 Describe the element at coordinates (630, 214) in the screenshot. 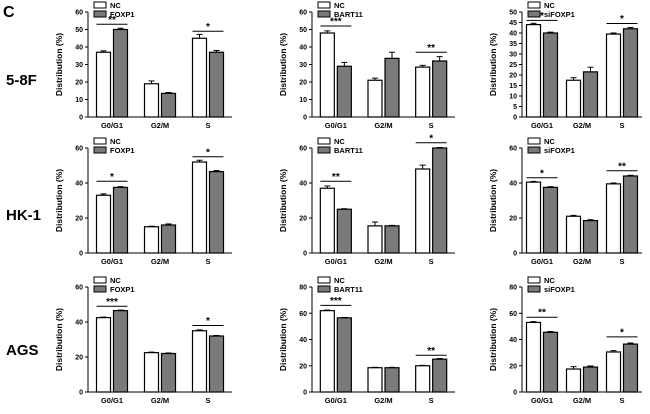

I see `bar-sifoxp1-s` at that location.